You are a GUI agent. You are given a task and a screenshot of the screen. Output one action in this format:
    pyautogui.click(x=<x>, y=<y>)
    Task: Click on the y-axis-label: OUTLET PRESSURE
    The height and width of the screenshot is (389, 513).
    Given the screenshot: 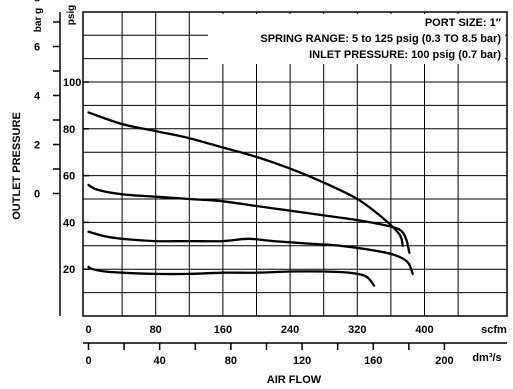 What is the action you would take?
    pyautogui.click(x=17, y=166)
    